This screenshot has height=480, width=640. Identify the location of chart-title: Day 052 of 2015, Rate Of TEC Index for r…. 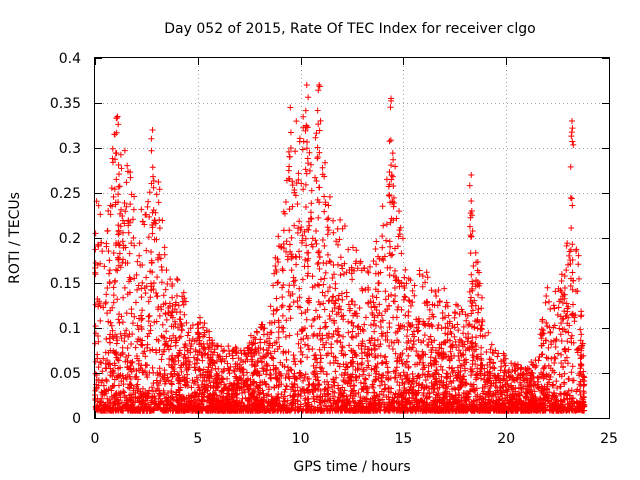
(349, 29).